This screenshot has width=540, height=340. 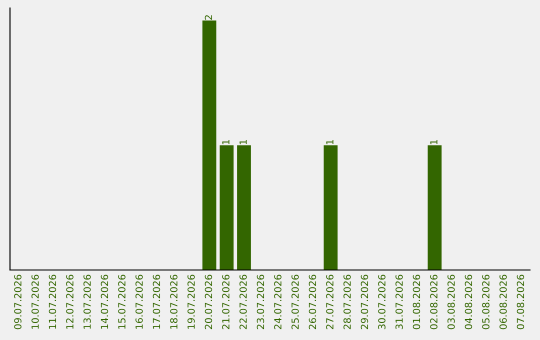 I want to click on x-tick-label: 22.07.2026, so click(x=243, y=302).